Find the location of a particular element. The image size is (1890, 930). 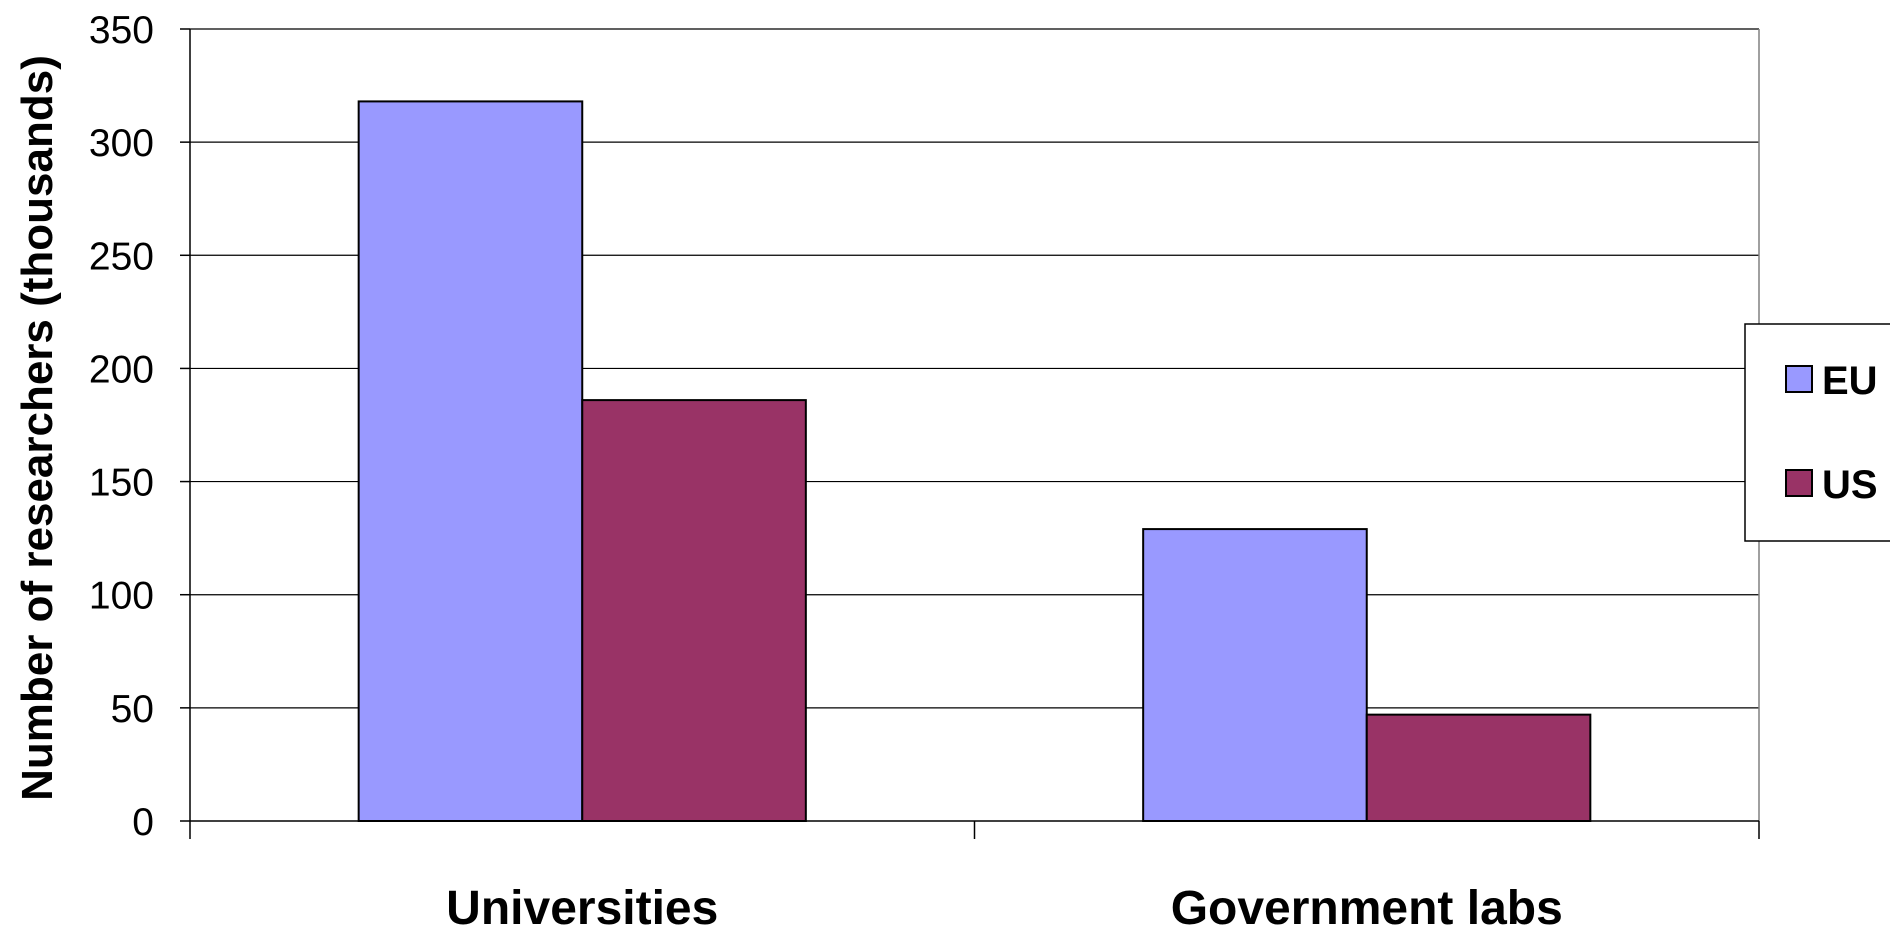

y-tick-label: 0 is located at coordinates (143, 822).